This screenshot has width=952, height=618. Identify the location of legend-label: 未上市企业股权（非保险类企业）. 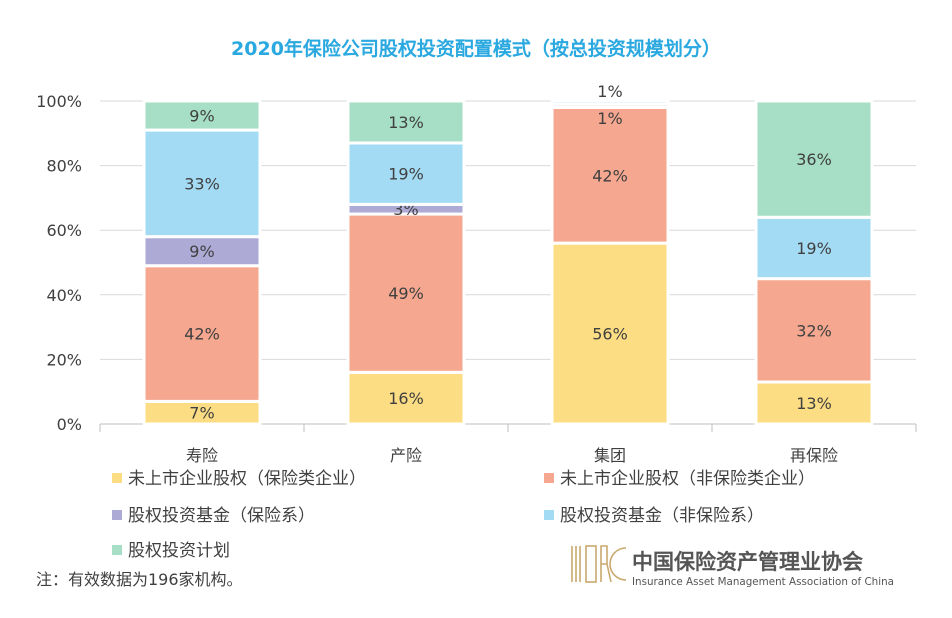
(687, 479).